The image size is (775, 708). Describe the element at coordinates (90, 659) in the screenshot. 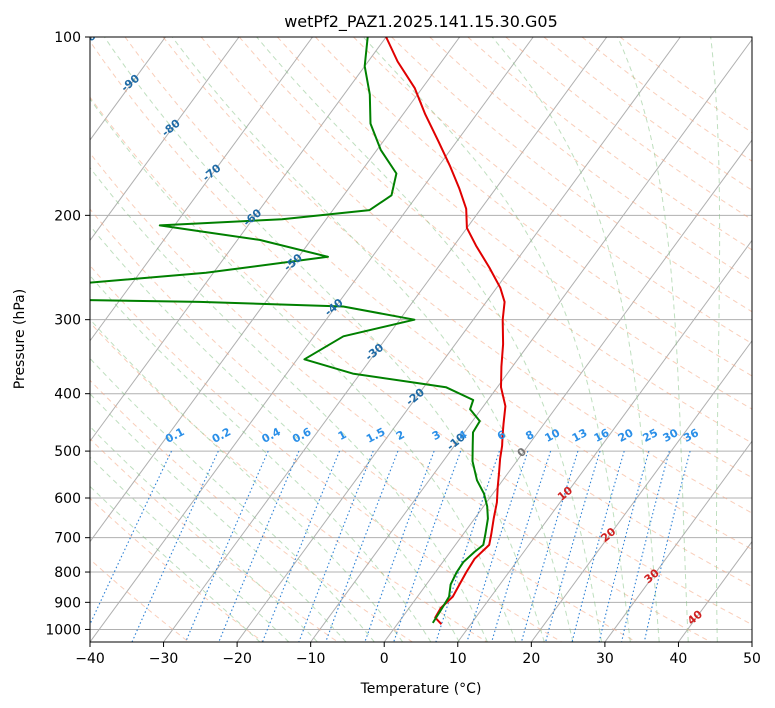

I see `x-tick-label: −40` at that location.